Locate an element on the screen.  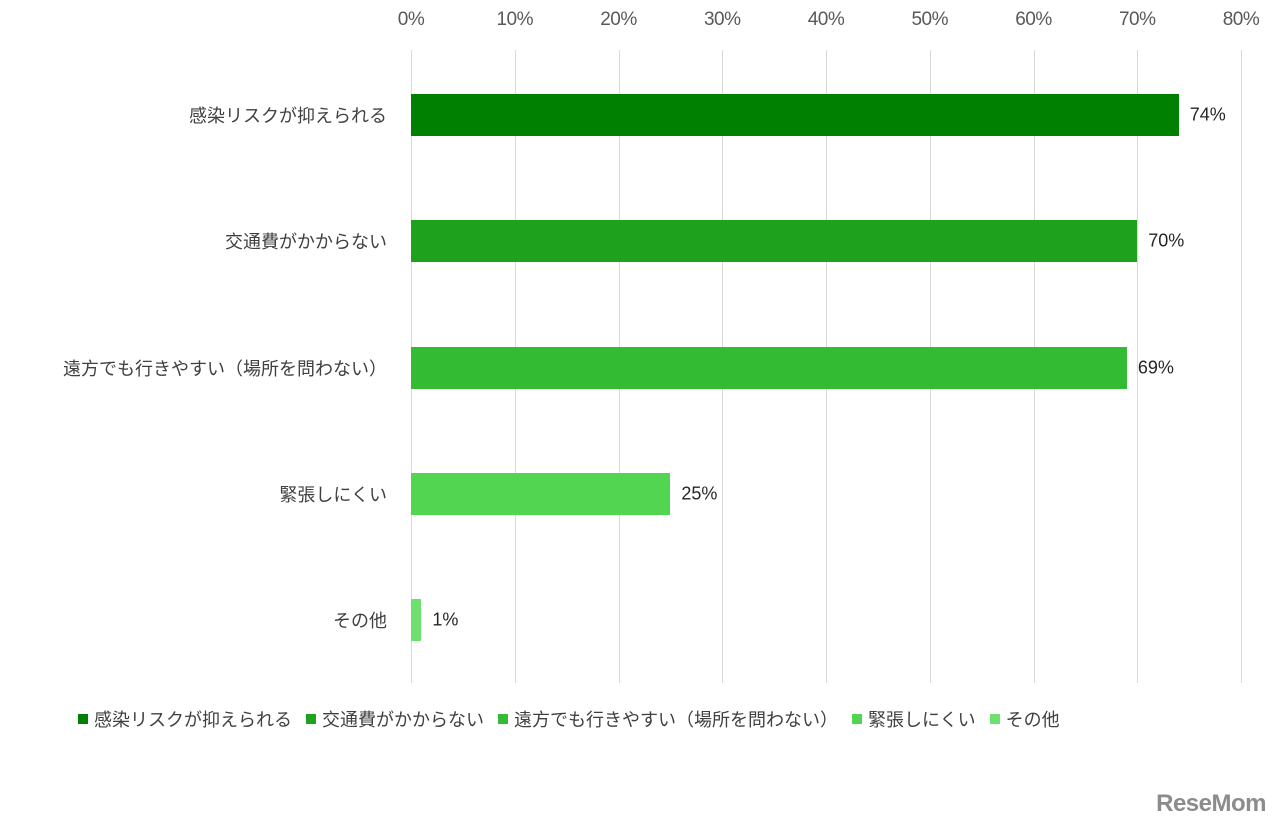
x-tick-label: 80% is located at coordinates (1241, 19).